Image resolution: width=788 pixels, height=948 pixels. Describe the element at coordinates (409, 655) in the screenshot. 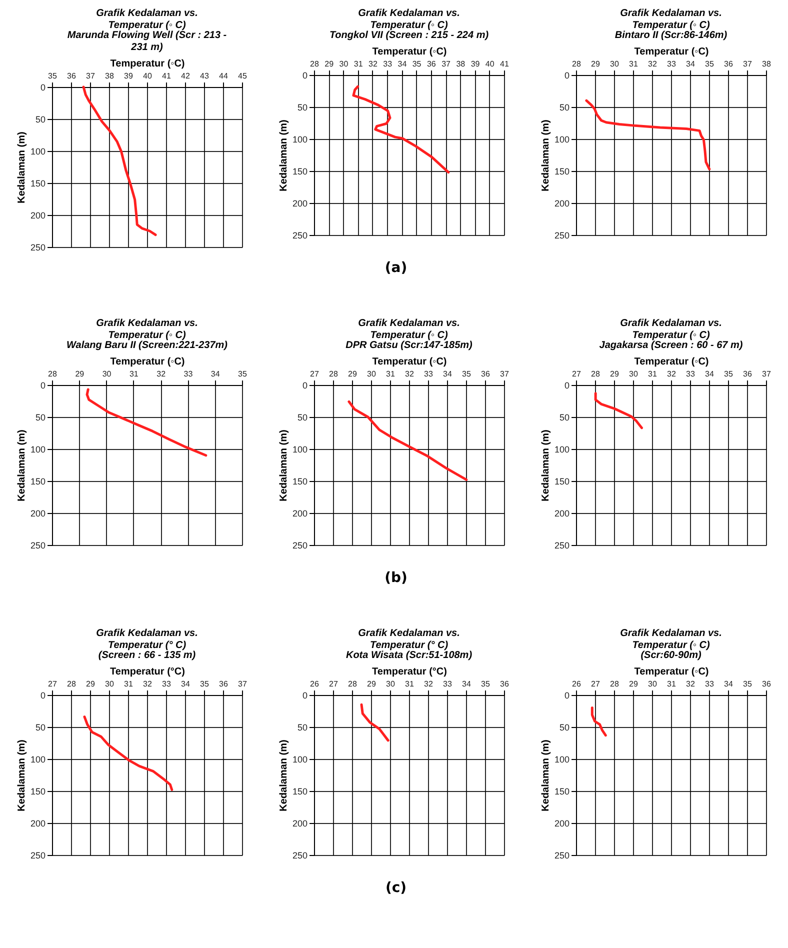

I see `chart-subtitle: Kota Wisata (Scr:51-108m)` at that location.